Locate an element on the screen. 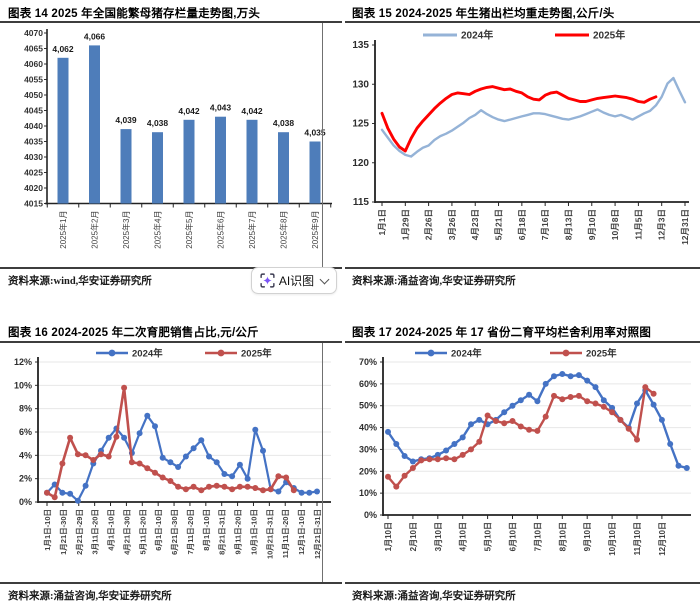 The height and width of the screenshot is (605, 700). x-tick-label: 10月10日 is located at coordinates (612, 539).